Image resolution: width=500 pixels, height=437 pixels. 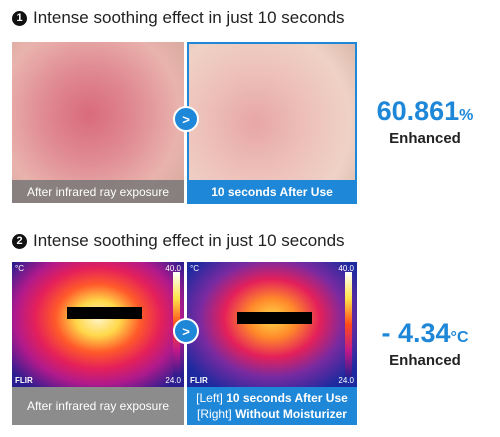 I want to click on caption-text: Without Moisturizer, so click(x=291, y=414).